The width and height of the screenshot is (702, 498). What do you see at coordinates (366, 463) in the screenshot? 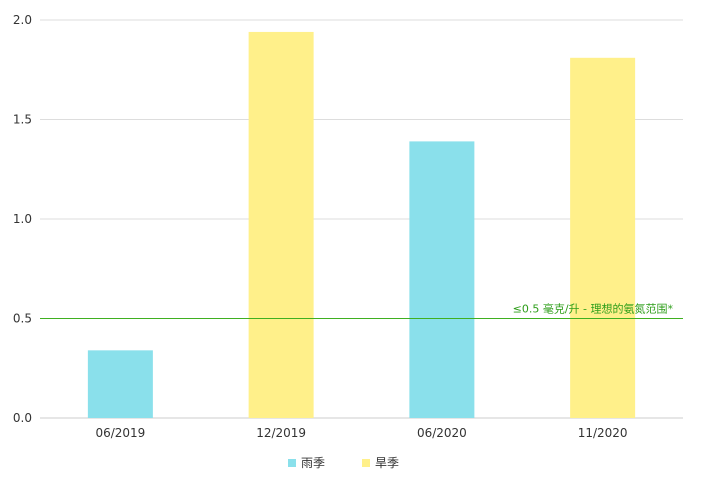
I see `legend-swatch-dry` at bounding box center [366, 463].